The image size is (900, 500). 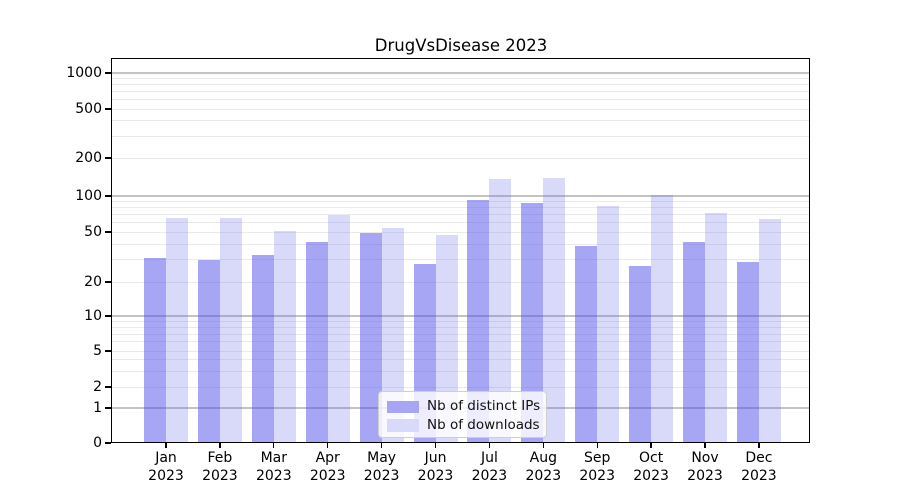 What do you see at coordinates (769, 331) in the screenshot?
I see `bar-downloads-dec` at bounding box center [769, 331].